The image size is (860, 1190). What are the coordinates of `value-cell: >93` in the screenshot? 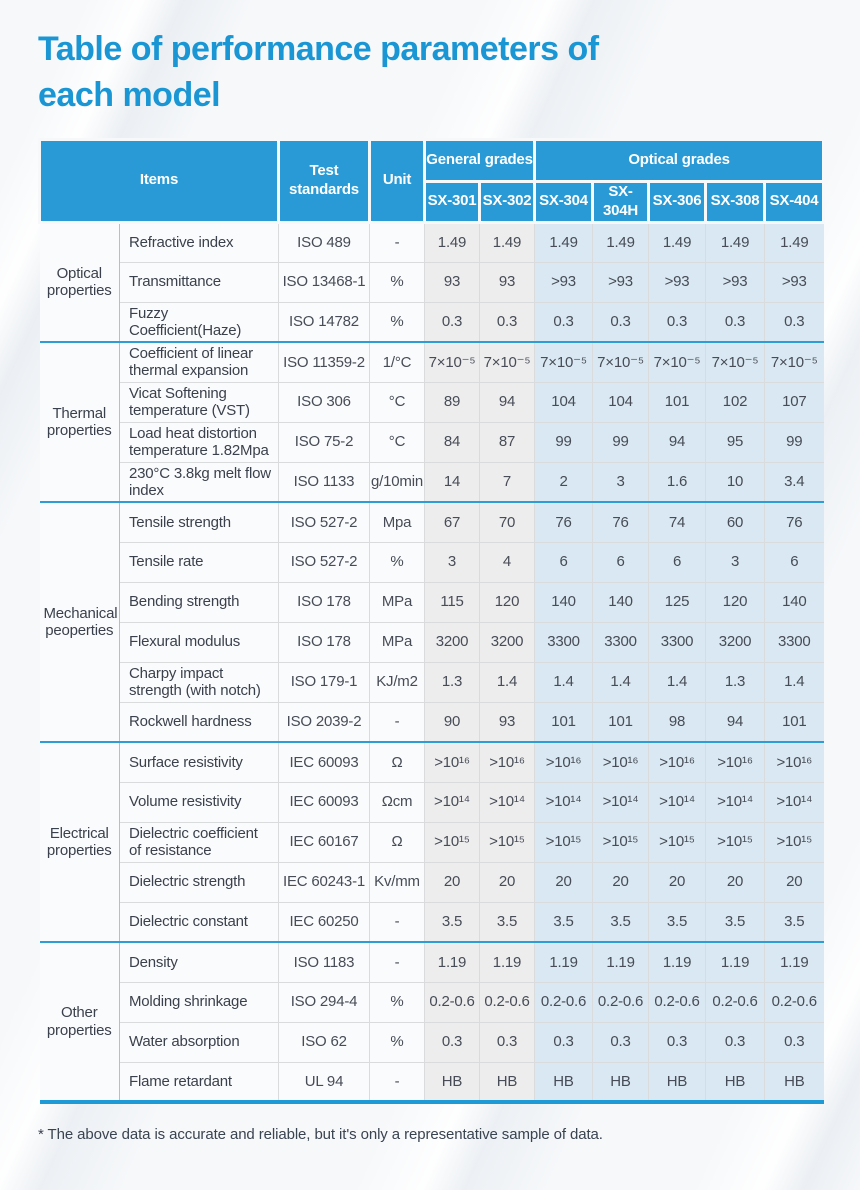 It's located at (677, 282).